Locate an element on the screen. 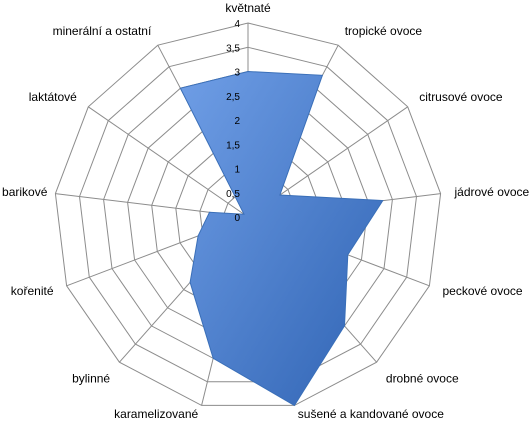 Image resolution: width=532 pixels, height=427 pixels. tick-label-8: 4 is located at coordinates (237, 24).